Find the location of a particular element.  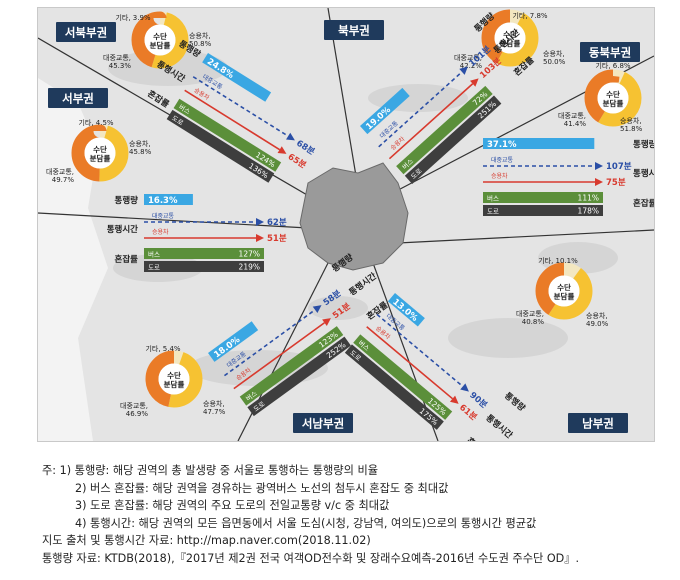

region-name: 서부권 is located at coordinates (78, 99).